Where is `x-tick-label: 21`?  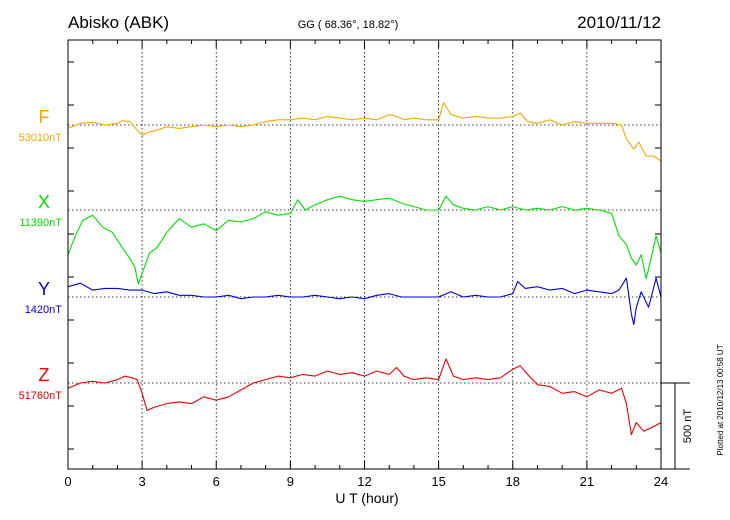 x-tick-label: 21 is located at coordinates (587, 481).